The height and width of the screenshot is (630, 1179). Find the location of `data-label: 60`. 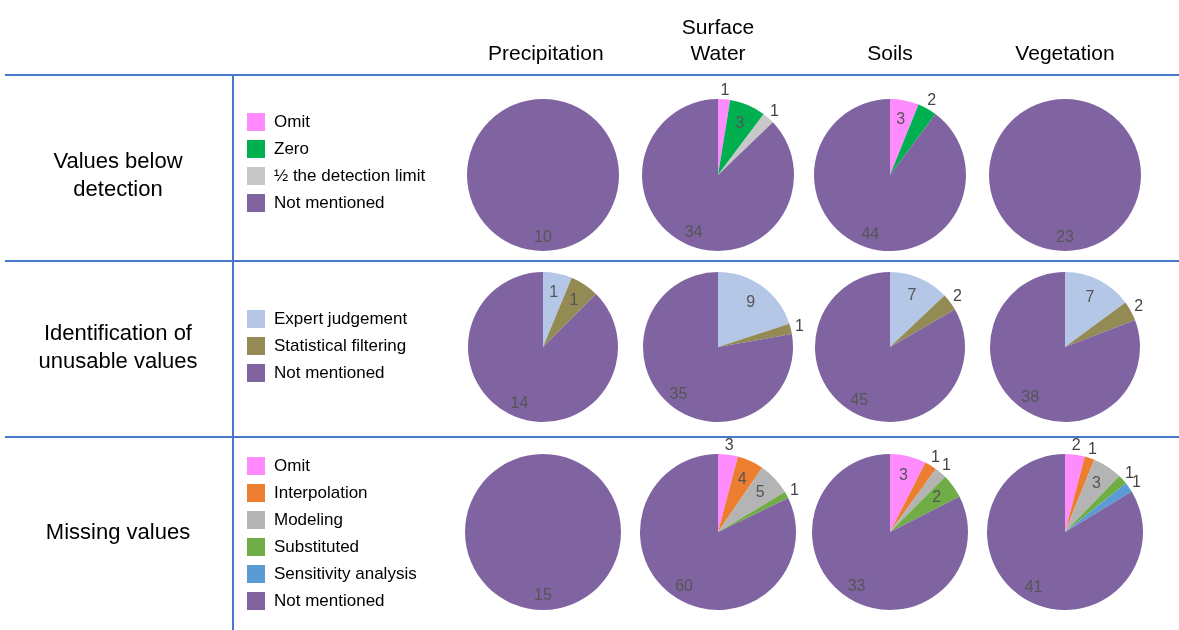

data-label: 60 is located at coordinates (684, 585).